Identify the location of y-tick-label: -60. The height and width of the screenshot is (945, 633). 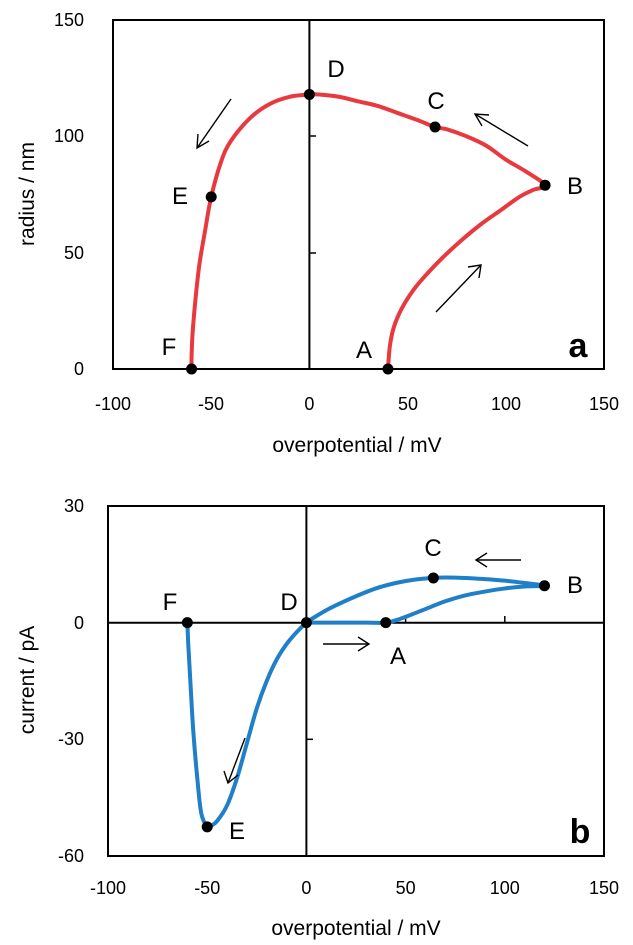
(71, 856).